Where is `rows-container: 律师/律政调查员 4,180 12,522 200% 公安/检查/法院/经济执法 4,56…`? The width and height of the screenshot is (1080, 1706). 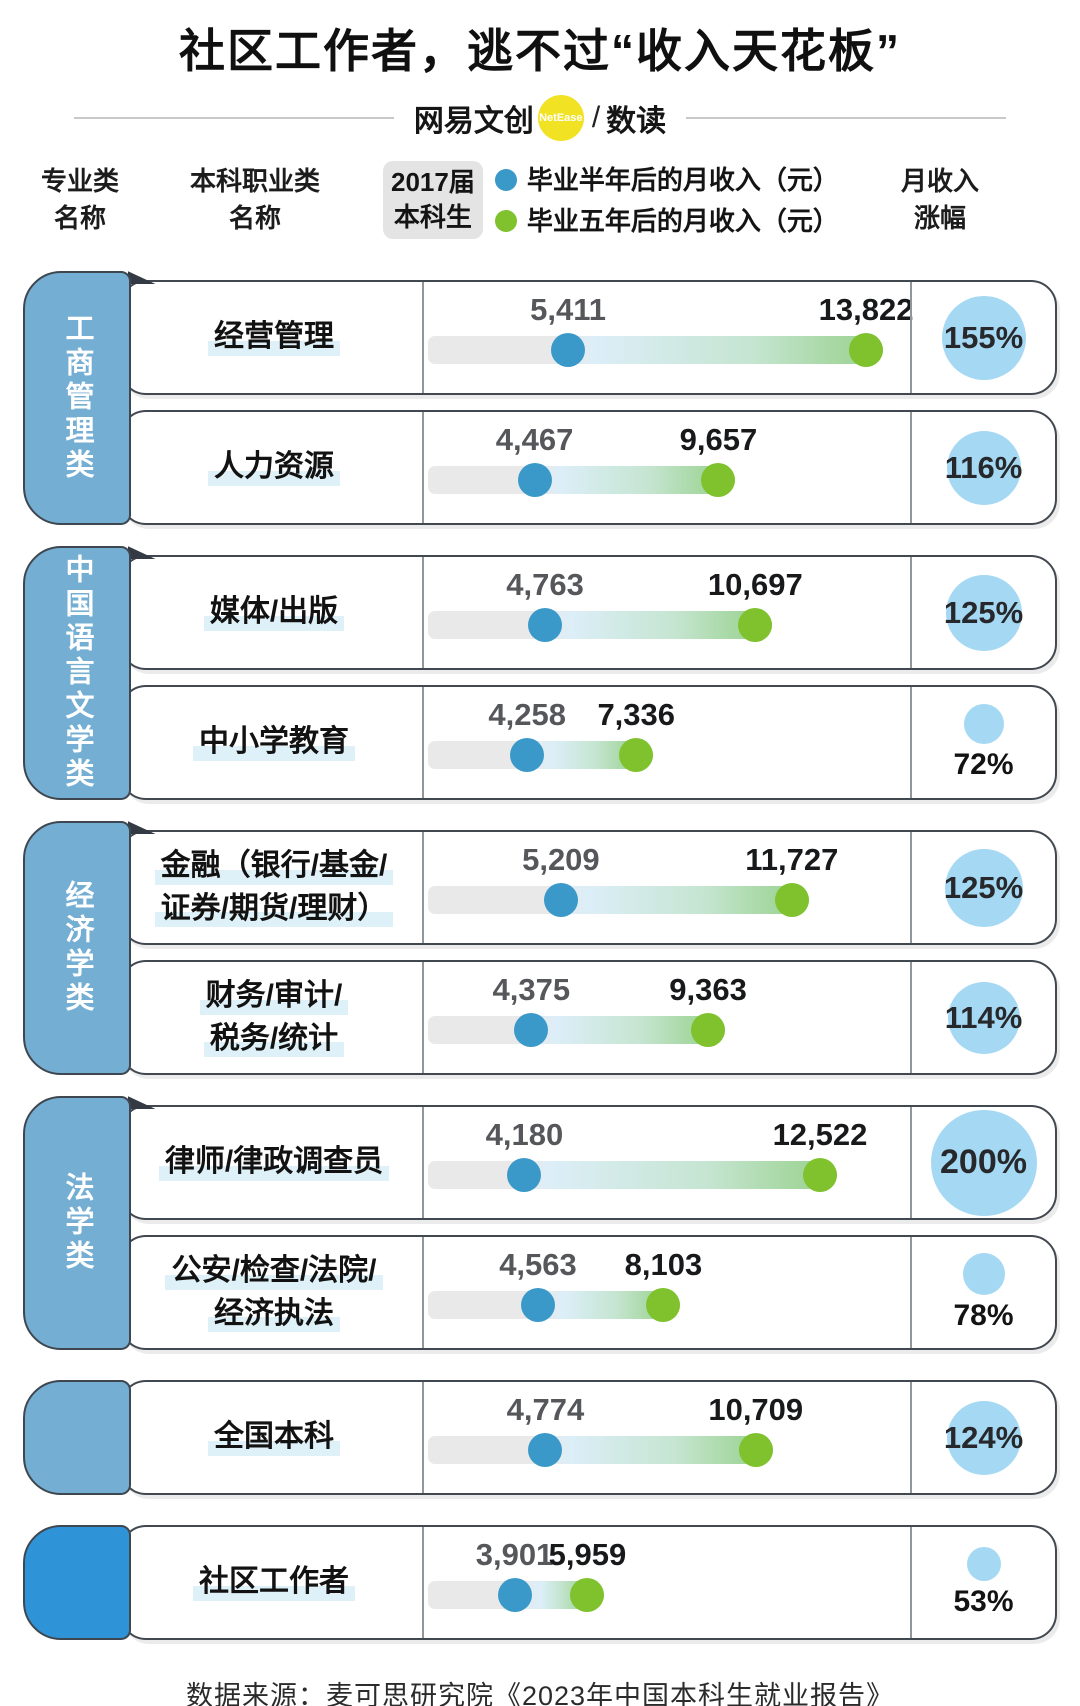
rows-container: 律师/律政调查员 4,180 12,522 200% 公安/检查/法院/经济执法 4,56… is located at coordinates (588, 1223).